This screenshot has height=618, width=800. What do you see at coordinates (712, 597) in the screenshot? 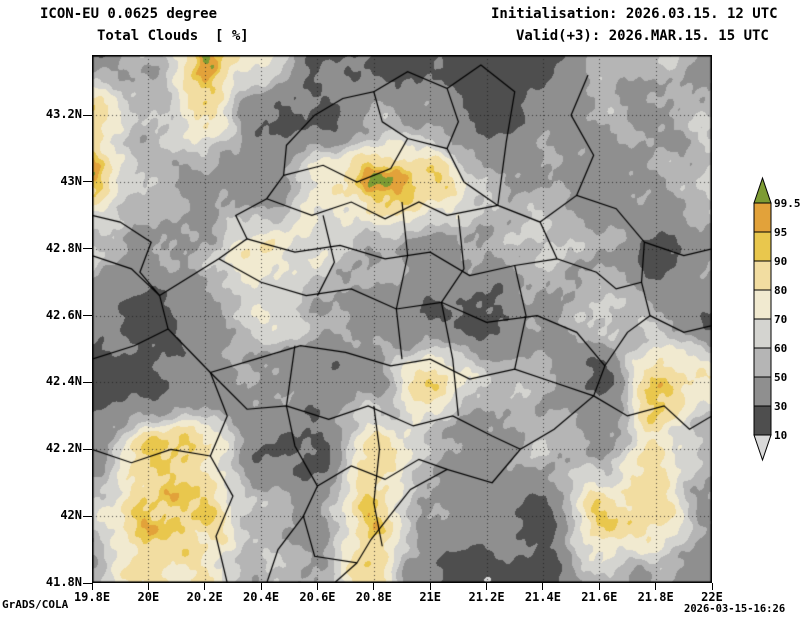
I see `x-axis-tick-label: 22E` at bounding box center [712, 597].